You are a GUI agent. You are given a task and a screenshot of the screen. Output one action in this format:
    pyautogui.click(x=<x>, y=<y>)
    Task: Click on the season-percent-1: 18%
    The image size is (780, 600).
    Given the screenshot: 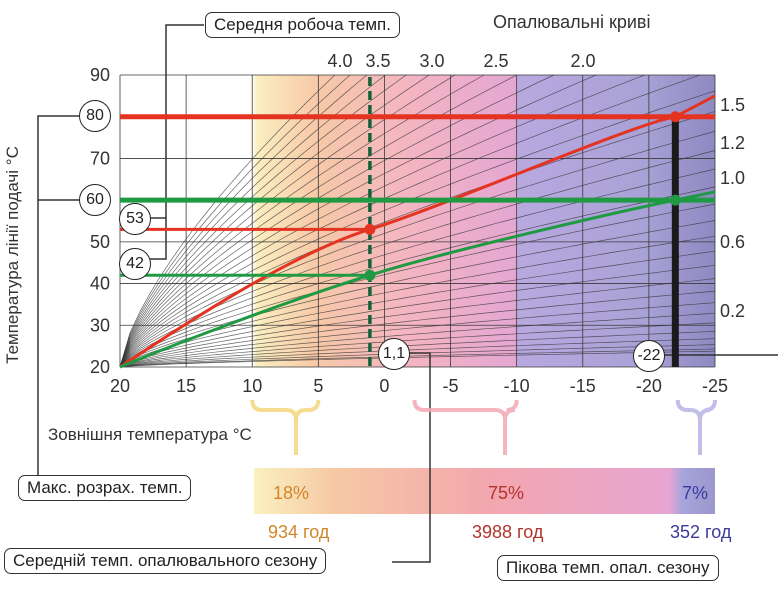 What is the action you would take?
    pyautogui.click(x=291, y=493)
    